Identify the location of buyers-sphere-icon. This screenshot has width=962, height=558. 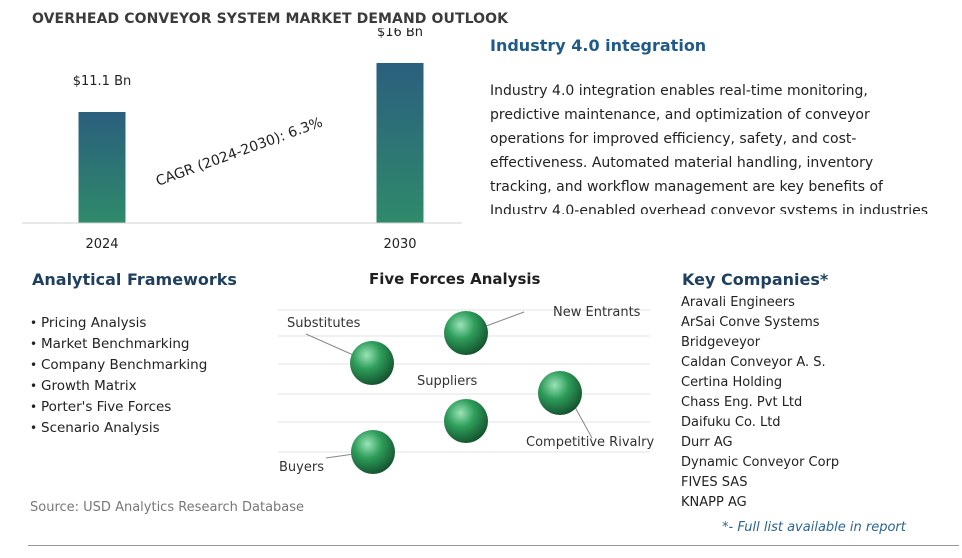
(373, 452).